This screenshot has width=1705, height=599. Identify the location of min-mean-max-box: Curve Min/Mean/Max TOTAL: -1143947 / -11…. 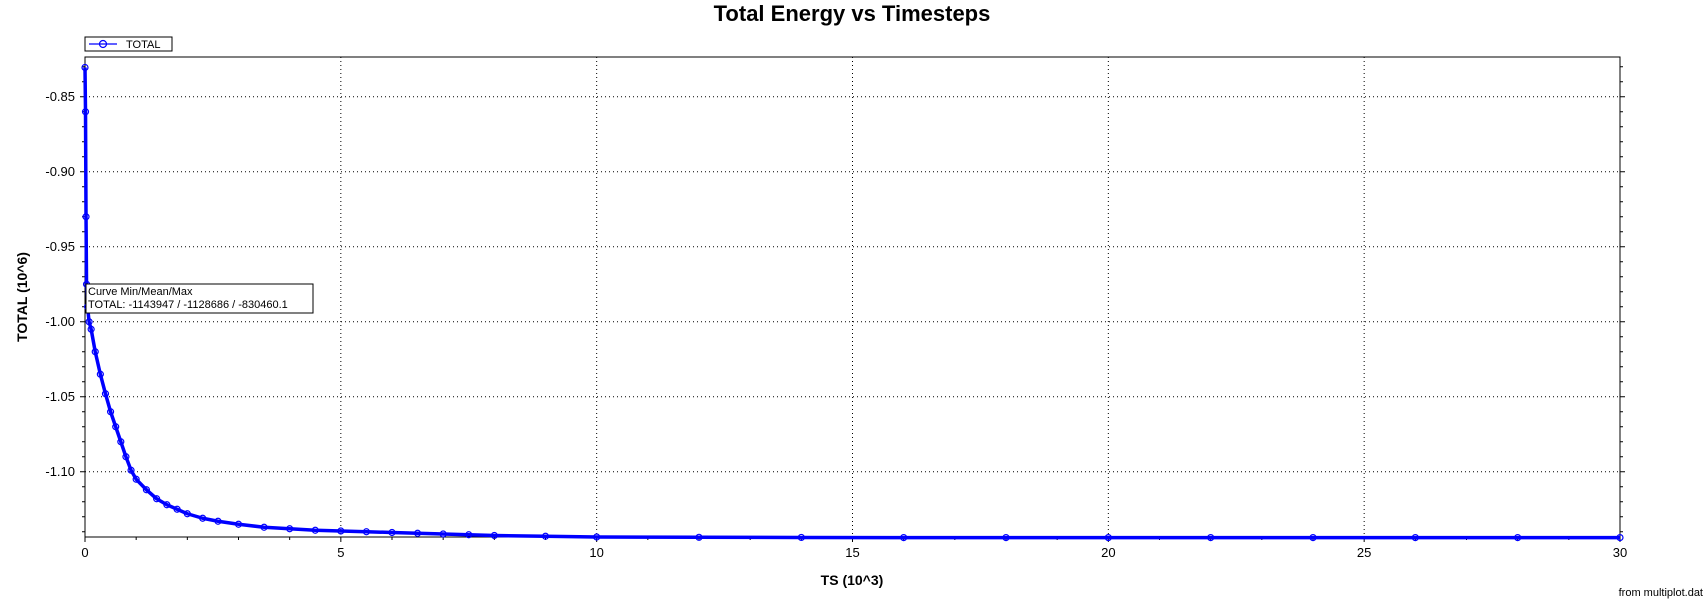
(199, 298).